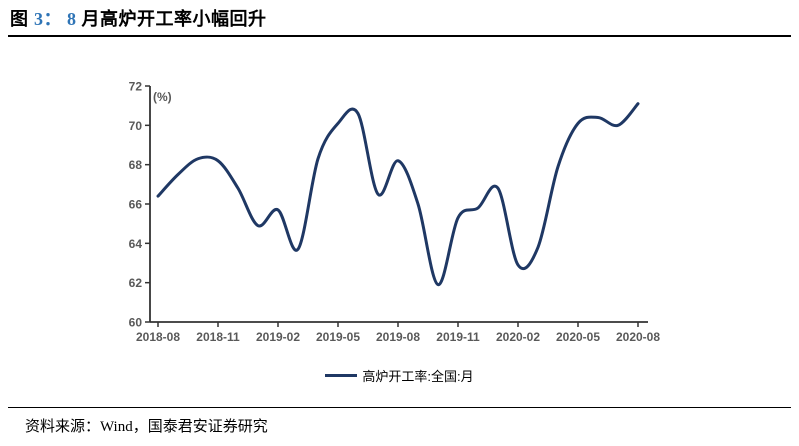  I want to click on x-tick-label: 2020-05, so click(578, 337).